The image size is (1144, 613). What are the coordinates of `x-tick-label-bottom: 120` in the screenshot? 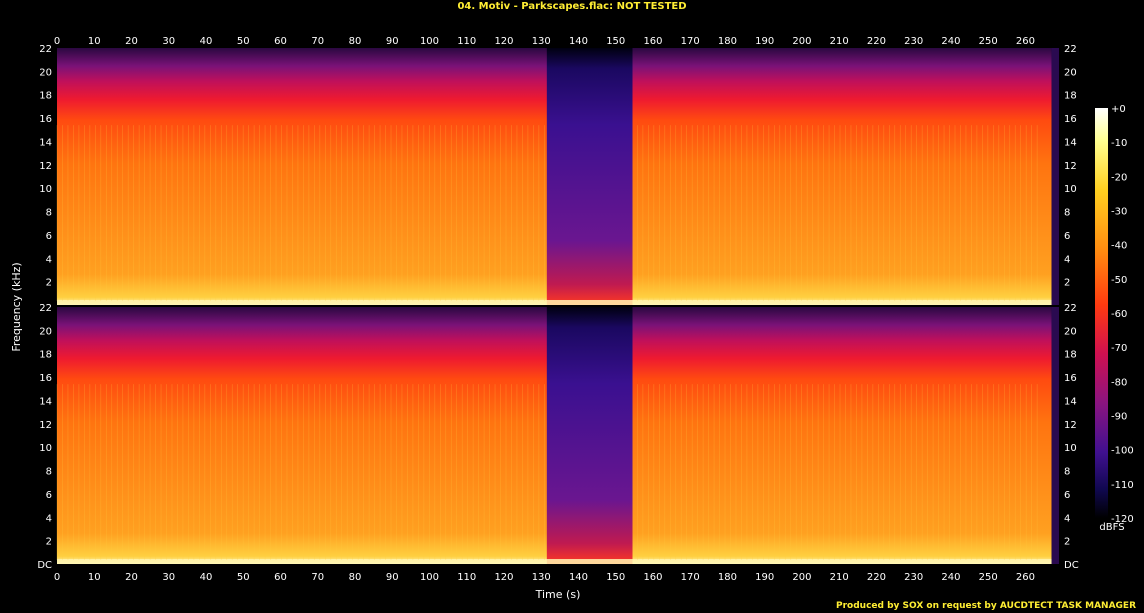 It's located at (503, 577).